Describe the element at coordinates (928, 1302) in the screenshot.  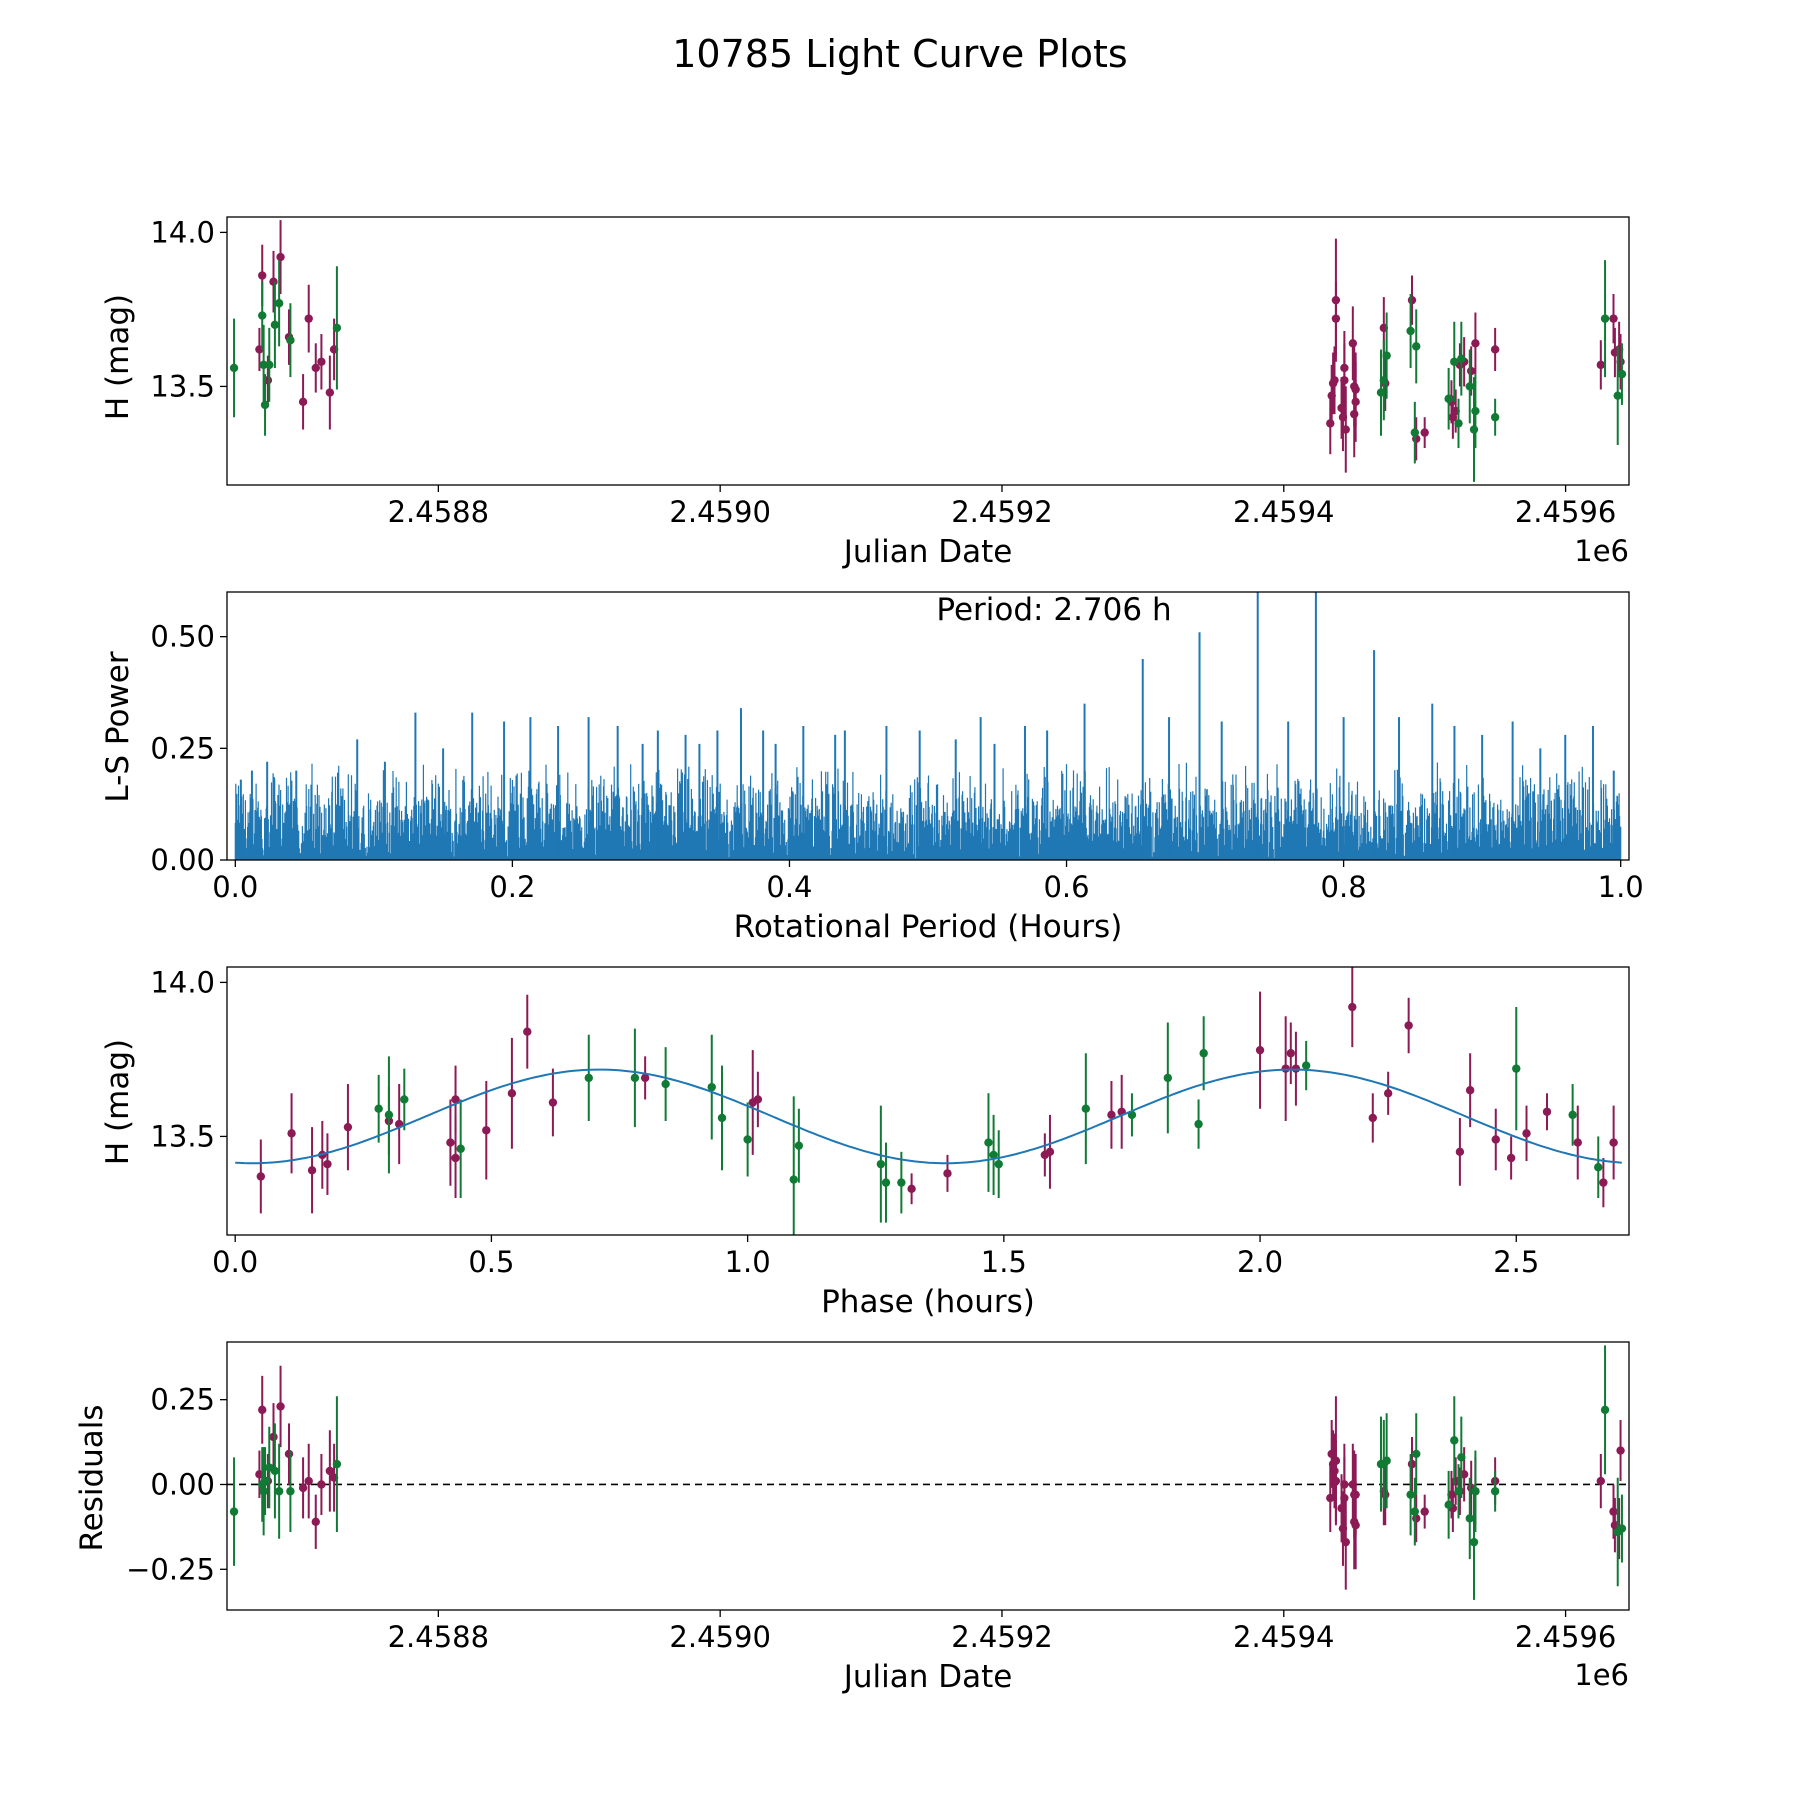
I see `phased-xlabel: Phase (hours)` at that location.